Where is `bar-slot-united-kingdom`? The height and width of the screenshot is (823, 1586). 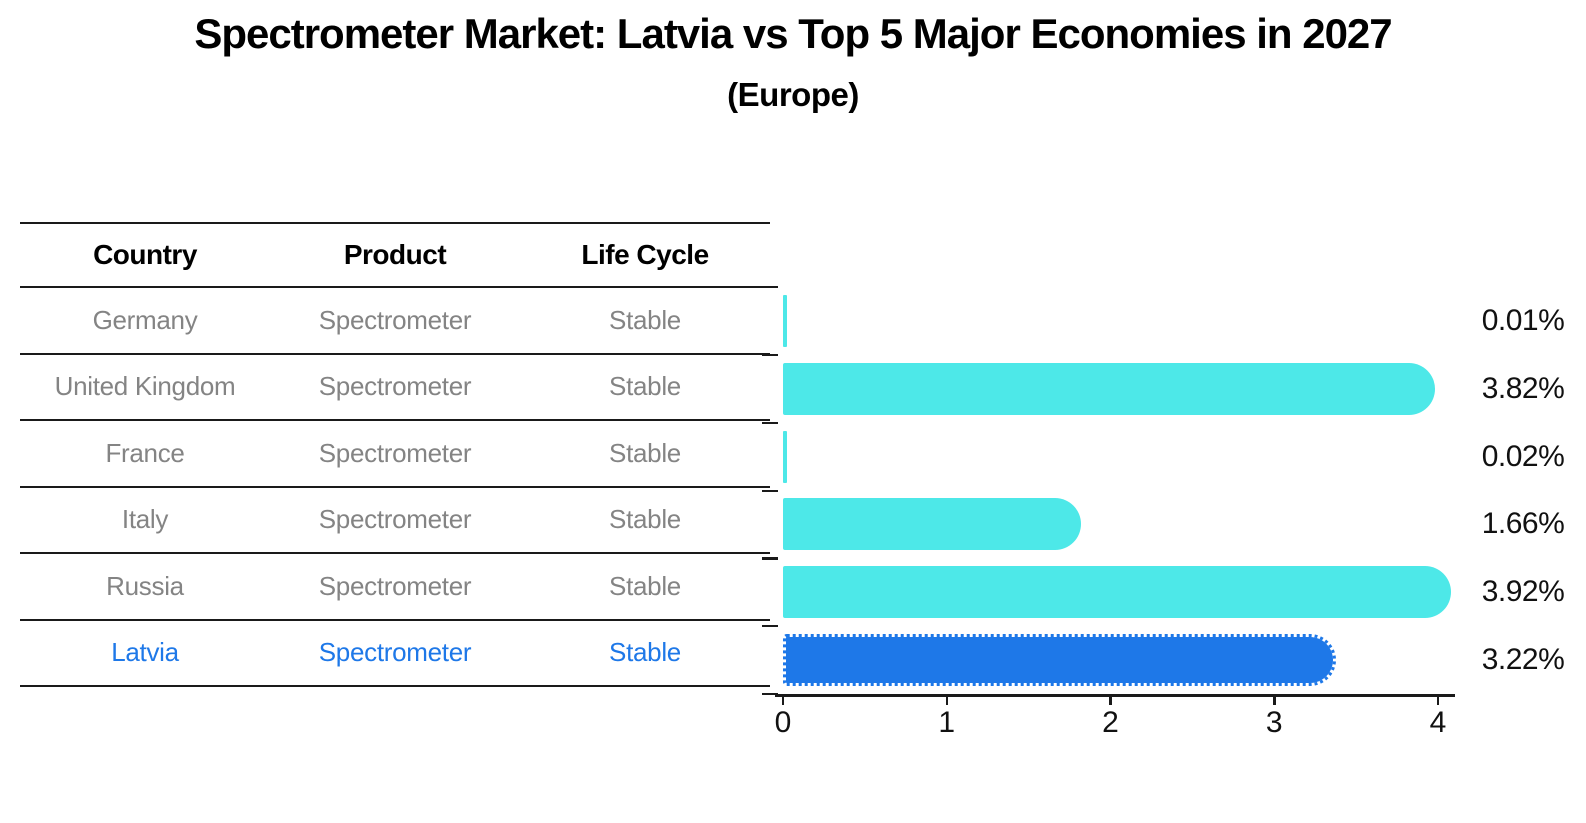
bar-slot-united-kingdom is located at coordinates (1119, 389).